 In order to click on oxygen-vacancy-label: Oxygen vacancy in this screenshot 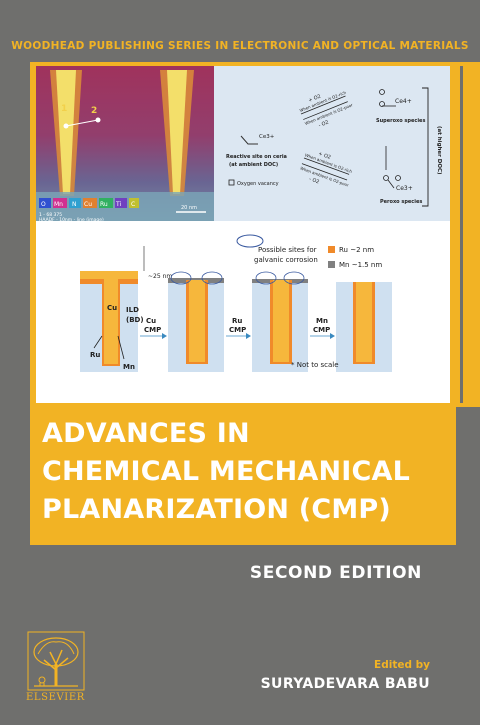, I will do `click(258, 184)`.